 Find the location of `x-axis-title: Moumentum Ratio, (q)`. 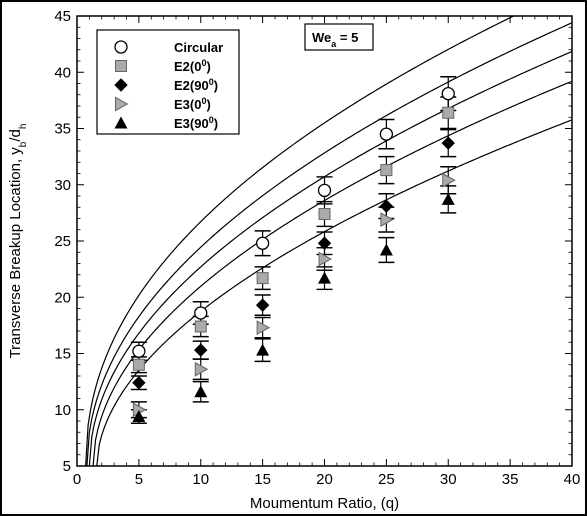

x-axis-title: Moumentum Ratio, (q) is located at coordinates (324, 503).